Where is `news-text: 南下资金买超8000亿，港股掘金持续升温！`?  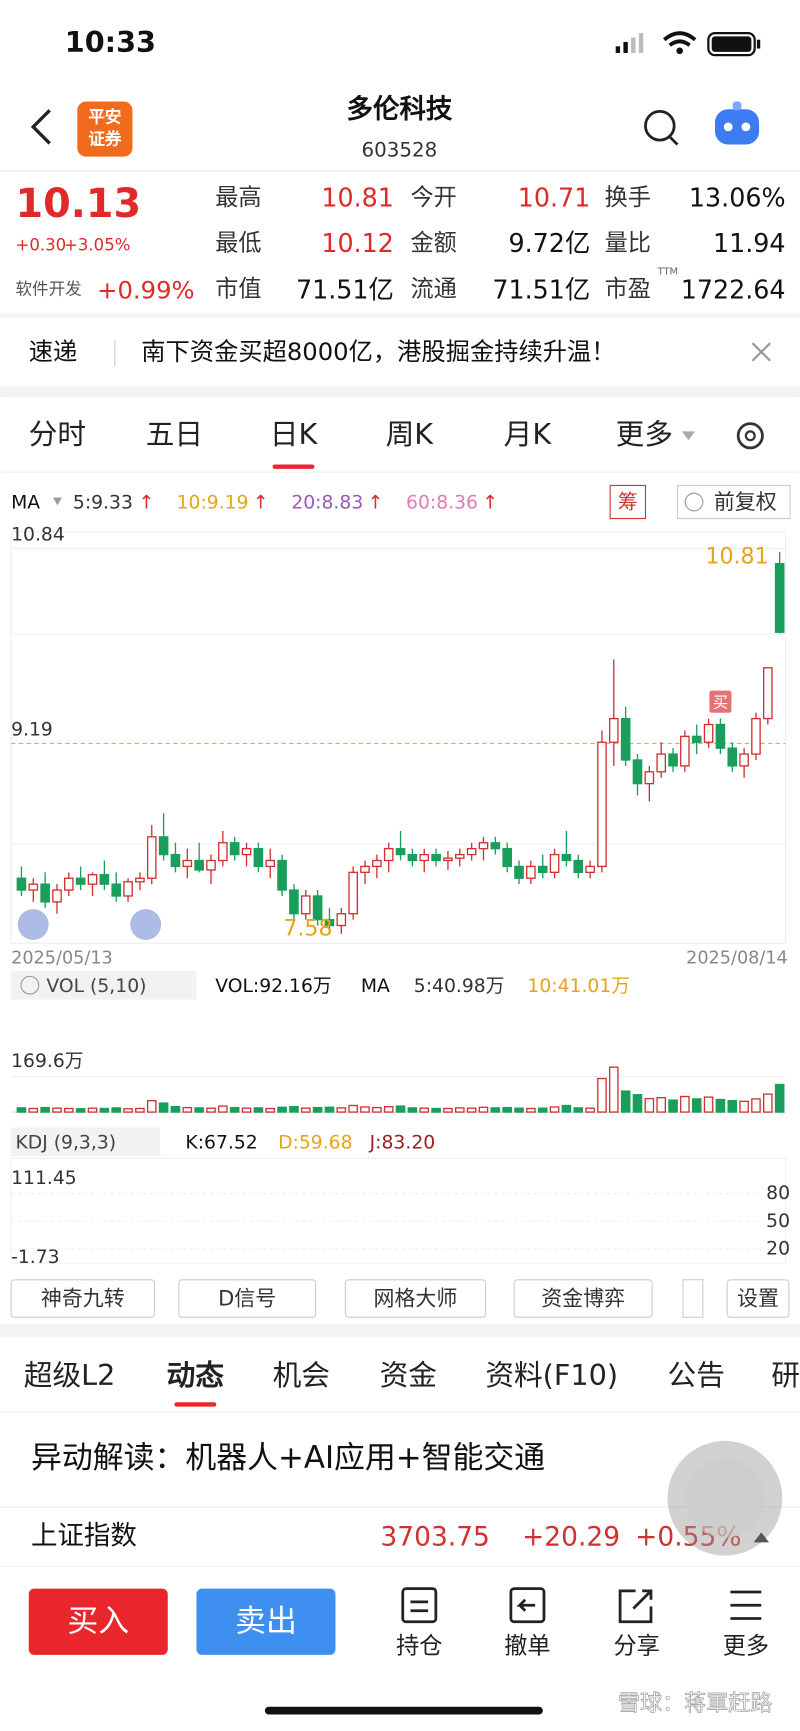 news-text: 南下资金买超8000亿，港股掘金持续升温！ is located at coordinates (378, 351).